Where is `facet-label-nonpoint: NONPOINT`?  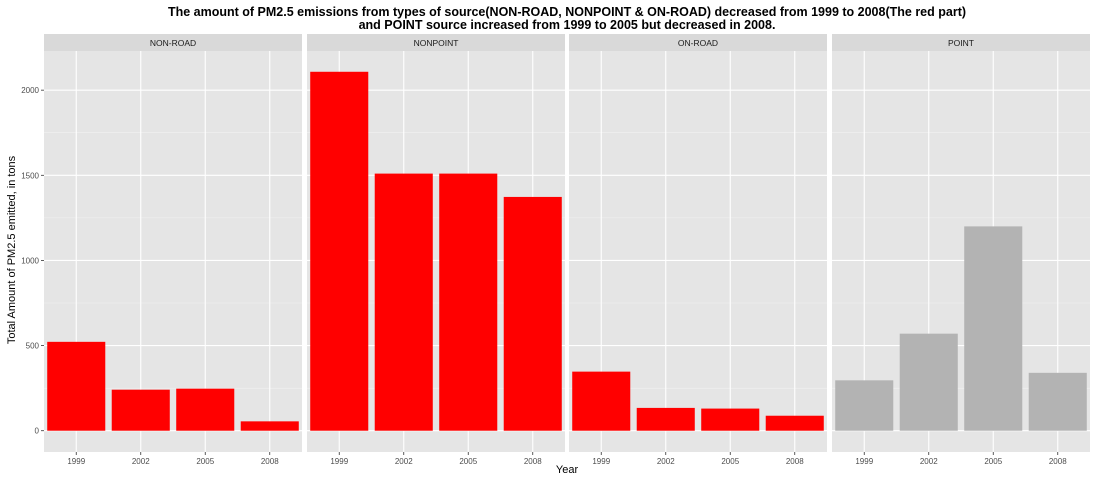
facet-label-nonpoint: NONPOINT is located at coordinates (436, 43).